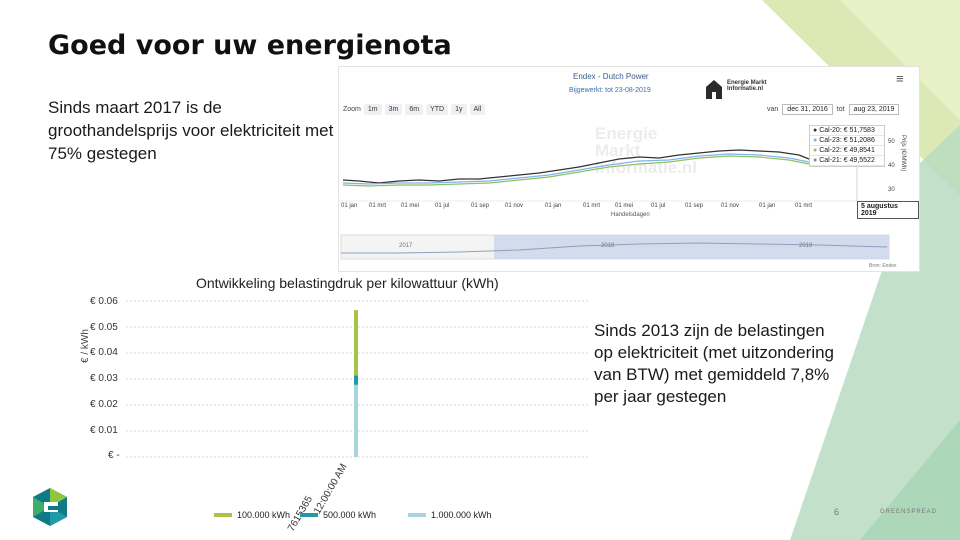 This screenshot has height=540, width=960. I want to click on y-tick: 30, so click(891, 190).